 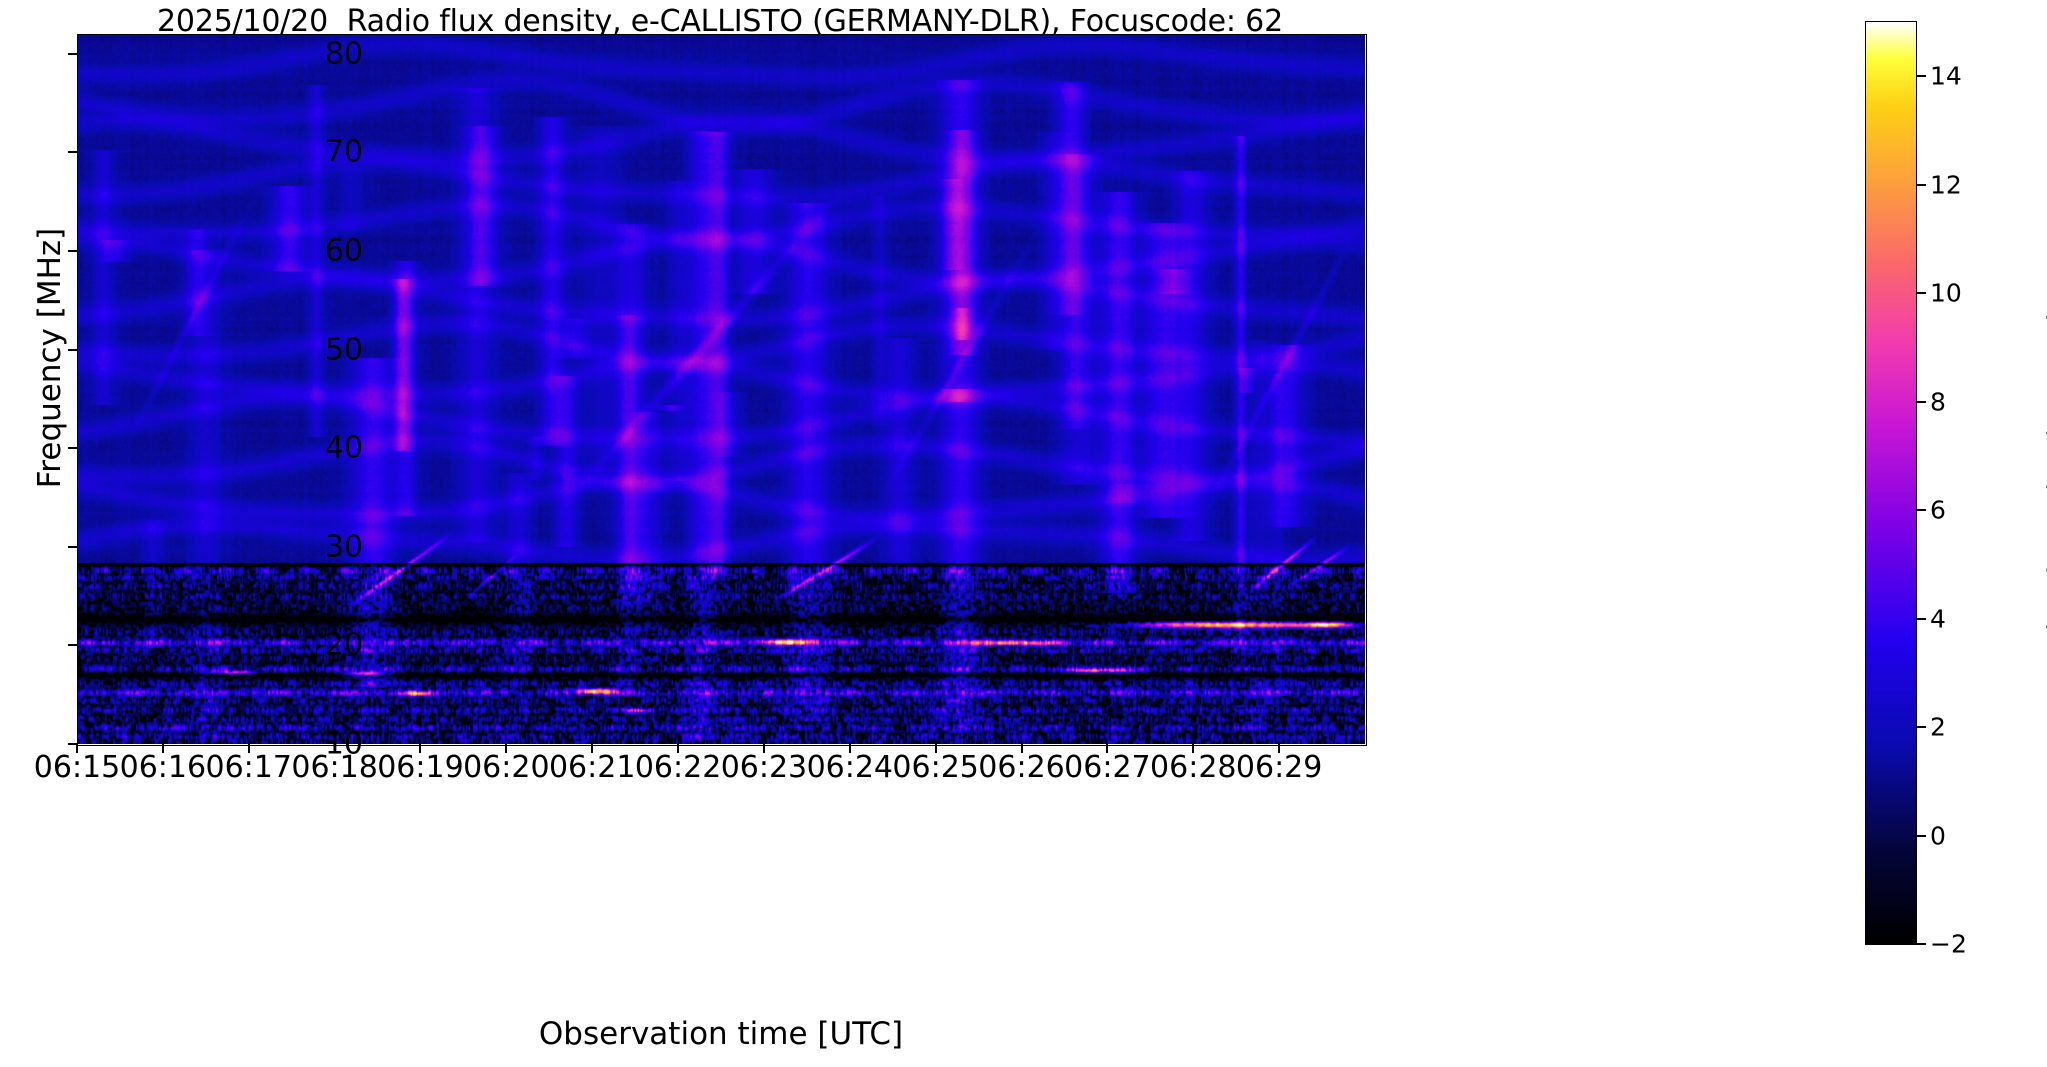 I want to click on colorbar-tick-label: 2, so click(x=1938, y=727).